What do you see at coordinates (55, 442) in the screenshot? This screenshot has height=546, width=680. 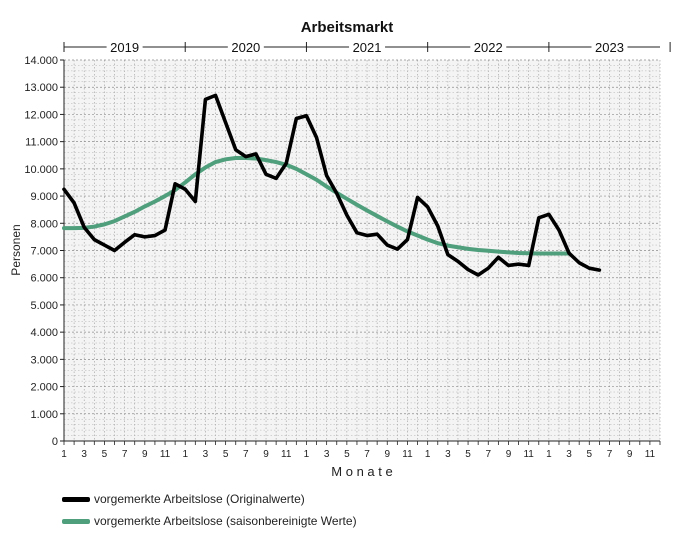 I see `y-tick-label: 0` at bounding box center [55, 442].